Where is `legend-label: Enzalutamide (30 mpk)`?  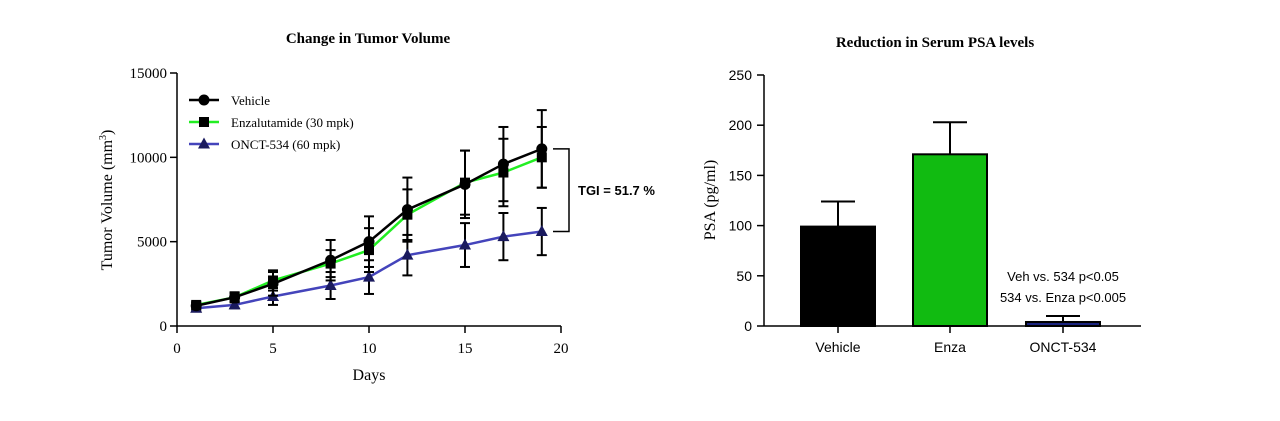 legend-label: Enzalutamide (30 mpk) is located at coordinates (292, 122).